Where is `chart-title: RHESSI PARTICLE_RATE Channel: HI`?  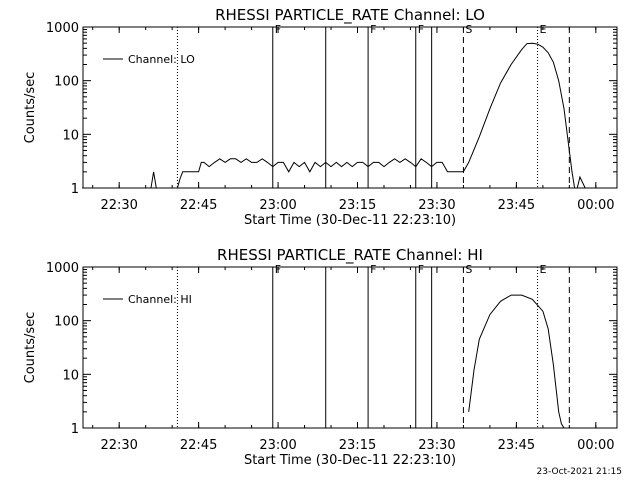
chart-title: RHESSI PARTICLE_RATE Channel: HI is located at coordinates (350, 255).